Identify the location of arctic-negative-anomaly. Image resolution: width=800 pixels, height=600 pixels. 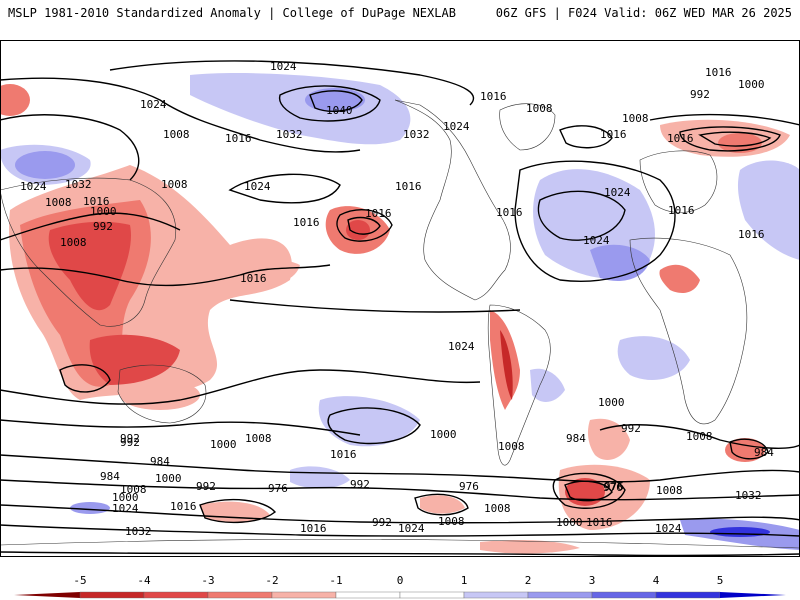
(15, 100).